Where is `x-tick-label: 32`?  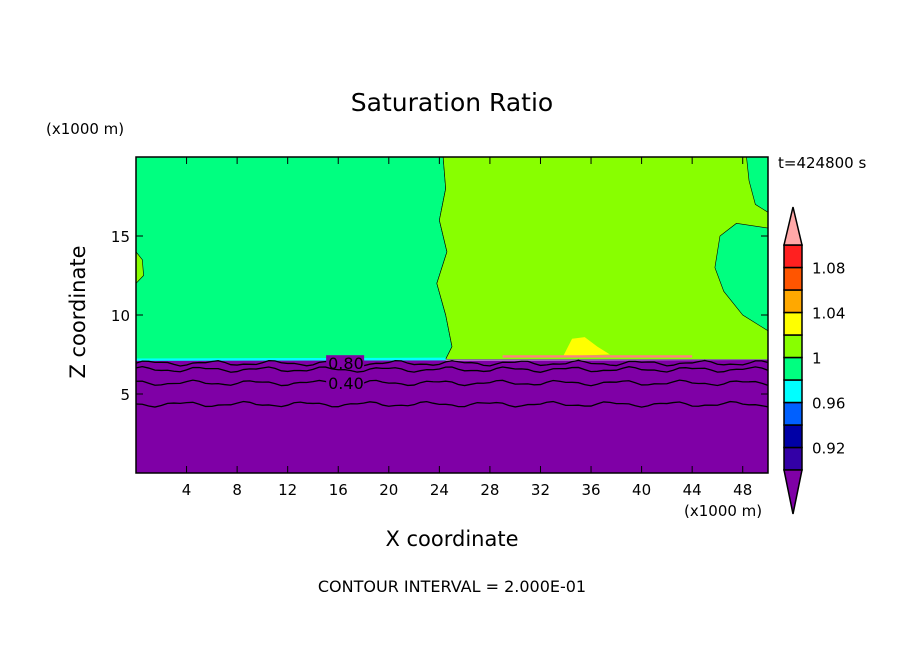
x-tick-label: 32 is located at coordinates (540, 490).